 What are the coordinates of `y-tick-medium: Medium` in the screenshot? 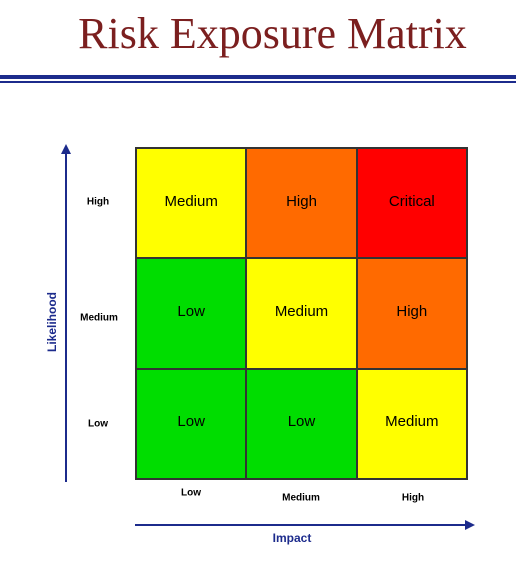 It's located at (99, 318).